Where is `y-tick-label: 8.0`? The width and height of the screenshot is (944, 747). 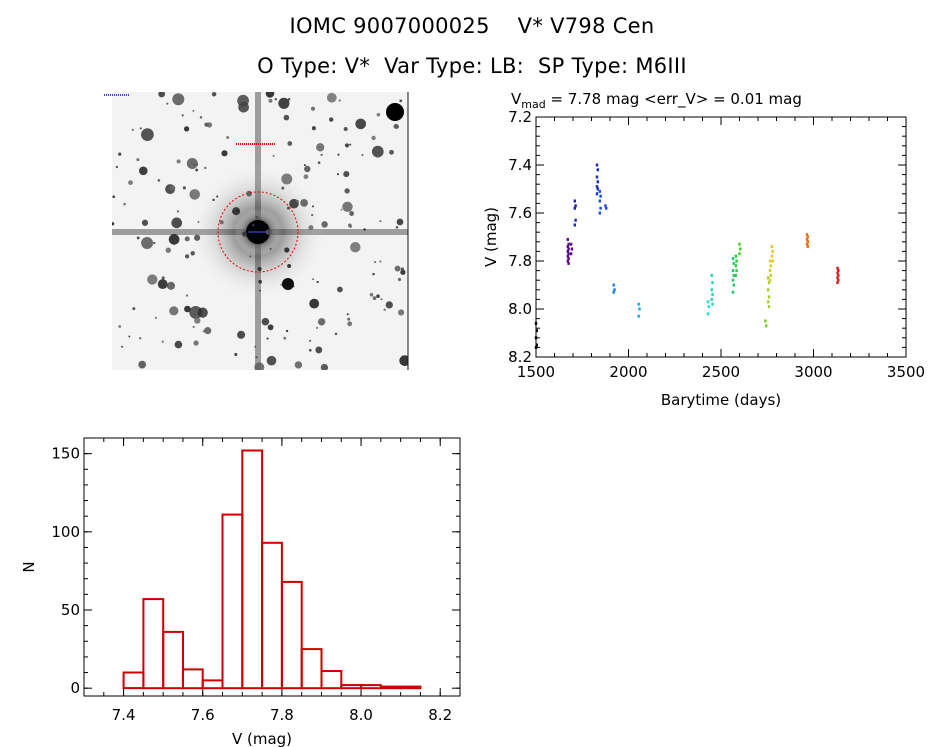
y-tick-label: 8.0 is located at coordinates (520, 309).